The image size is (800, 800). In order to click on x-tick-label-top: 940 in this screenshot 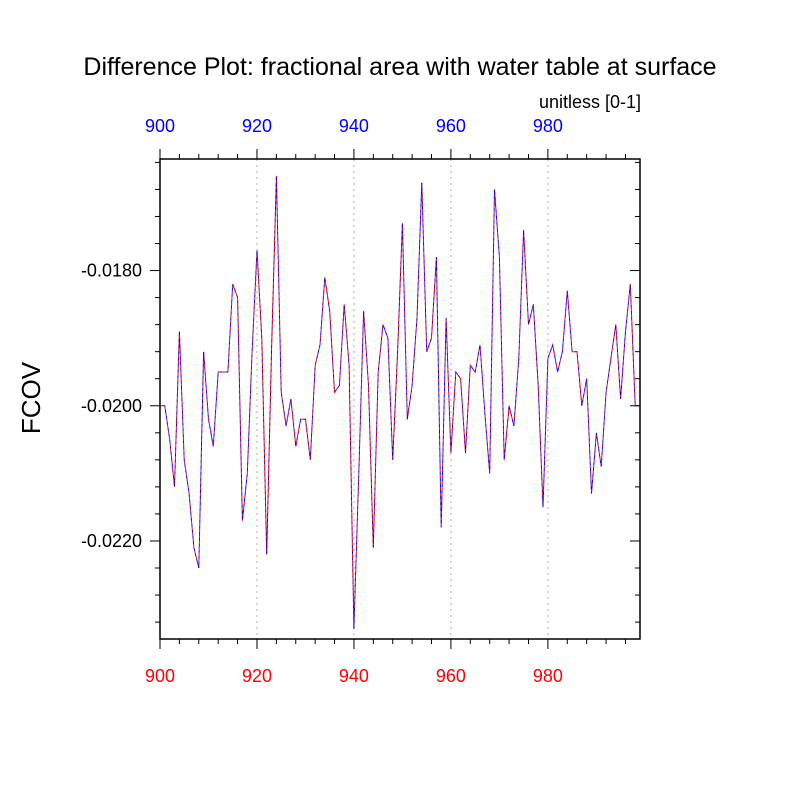, I will do `click(354, 126)`.